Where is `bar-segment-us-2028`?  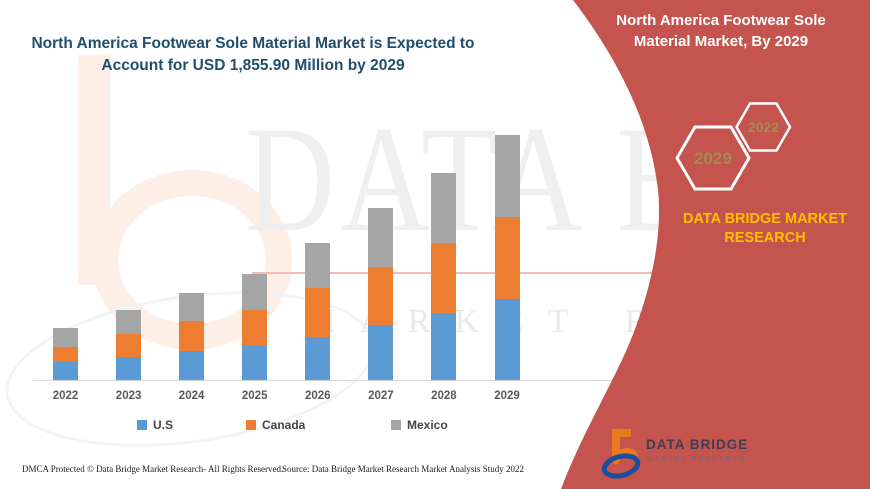 bar-segment-us-2028 is located at coordinates (444, 346).